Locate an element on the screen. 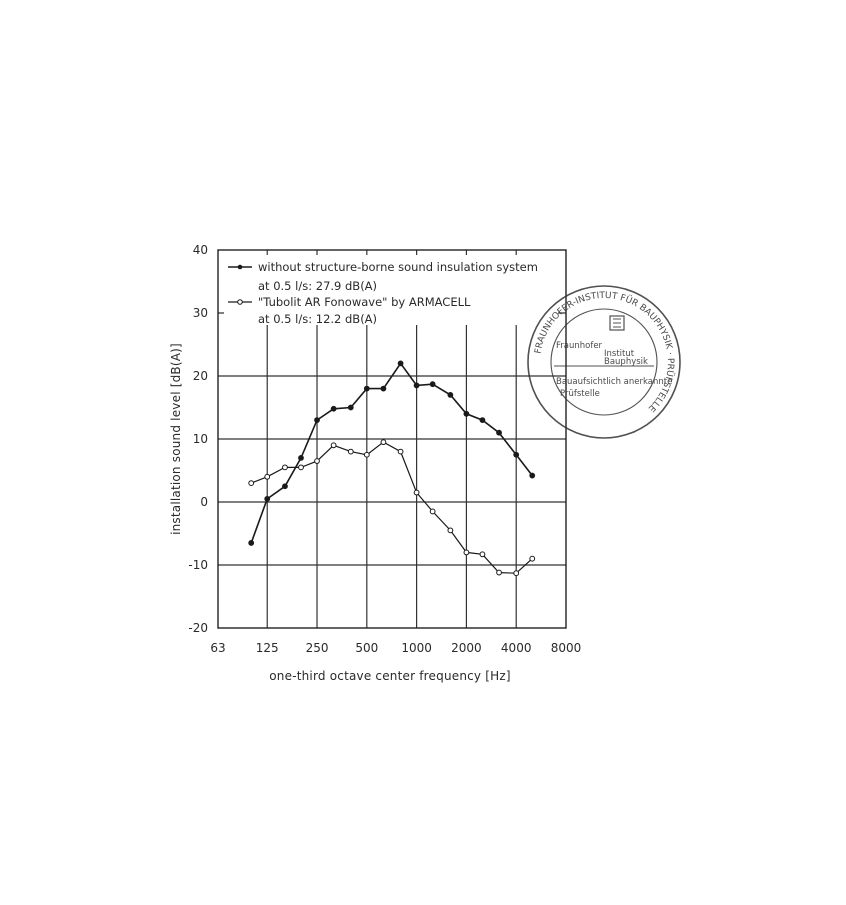 This screenshot has height=905, width=846. stamp-inner-ring is located at coordinates (604, 362).